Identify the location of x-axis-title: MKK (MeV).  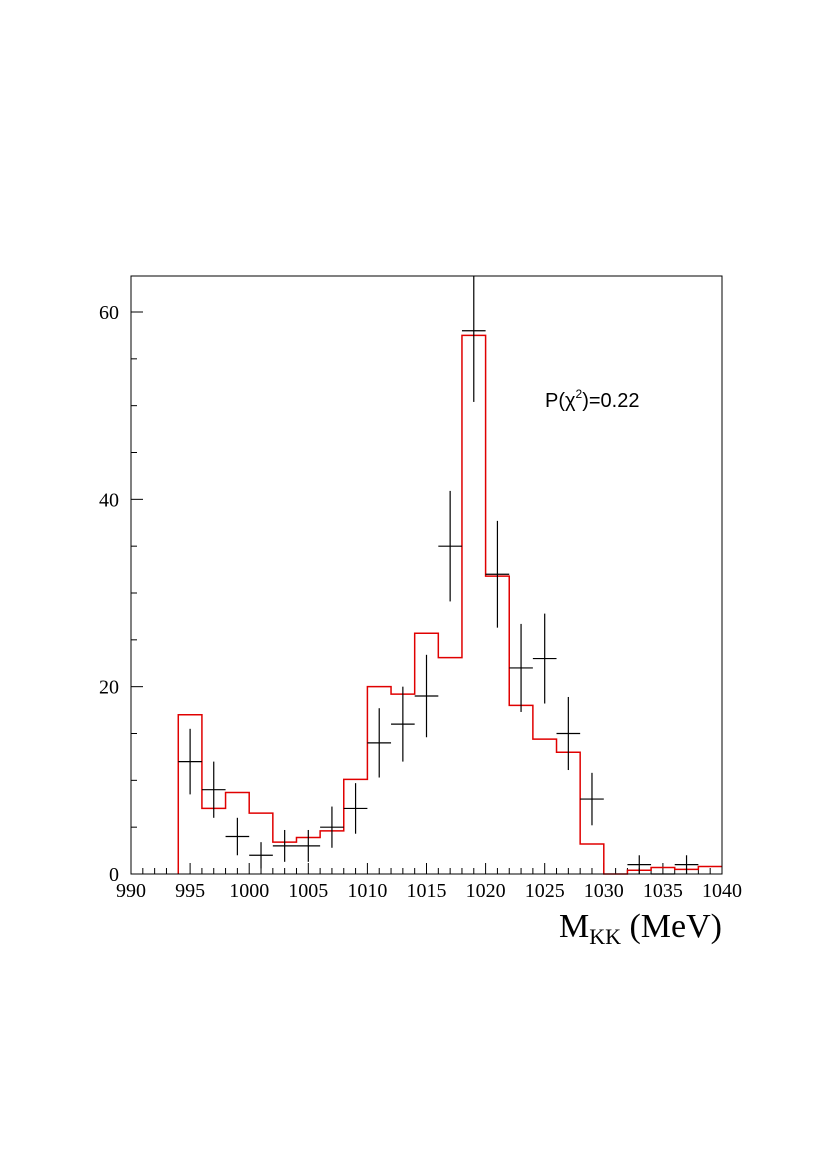
(640, 928).